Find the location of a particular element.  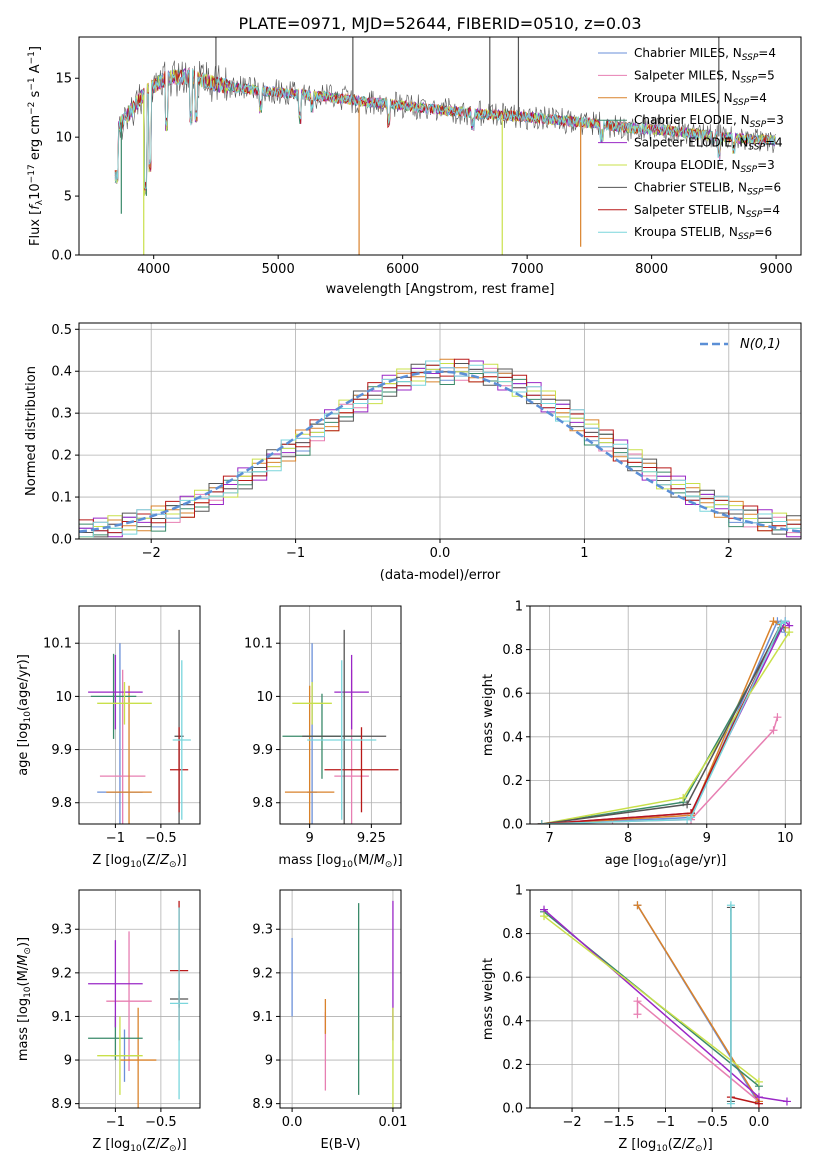

y-tick-label: 9 is located at coordinates (68, 1061).